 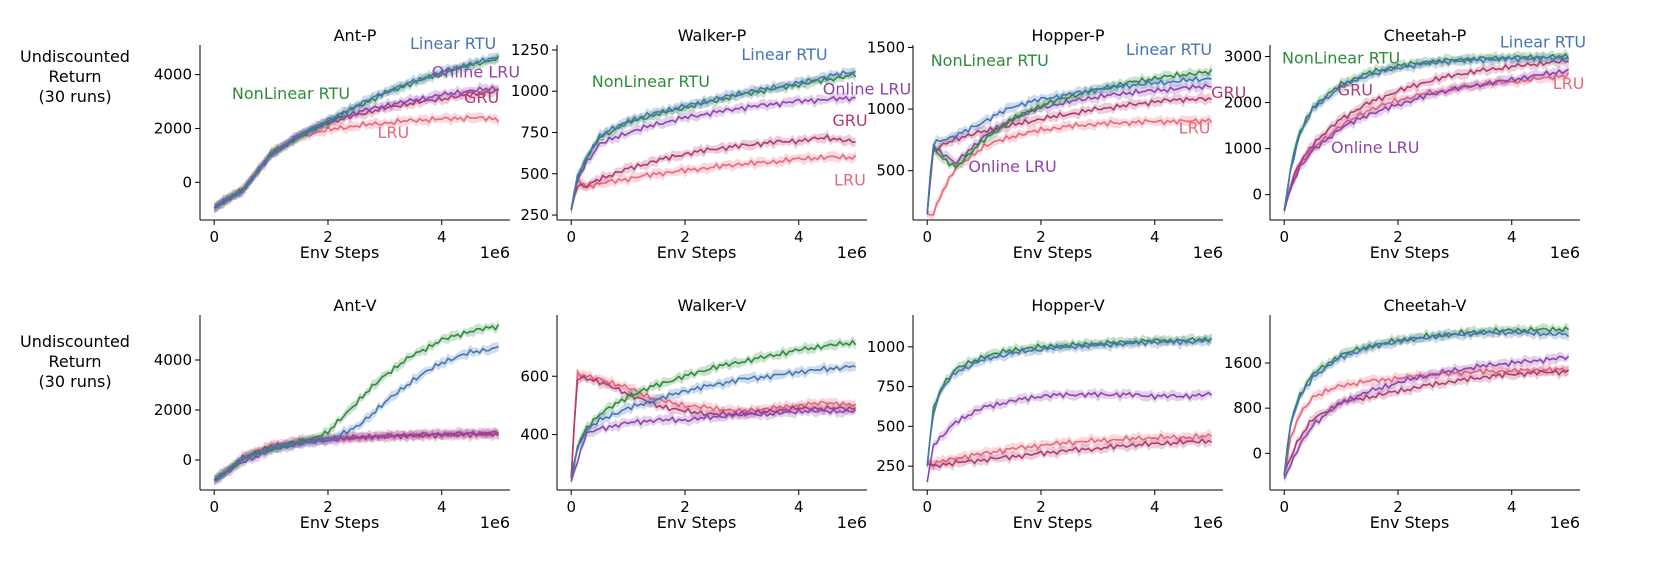 I want to click on y-tick-label: 1250, so click(x=530, y=50).